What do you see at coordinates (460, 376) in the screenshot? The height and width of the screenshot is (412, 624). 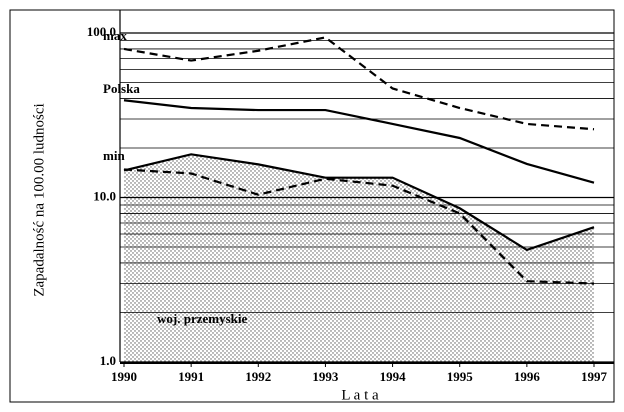 I see `x-tick-label: 1995` at bounding box center [460, 376].